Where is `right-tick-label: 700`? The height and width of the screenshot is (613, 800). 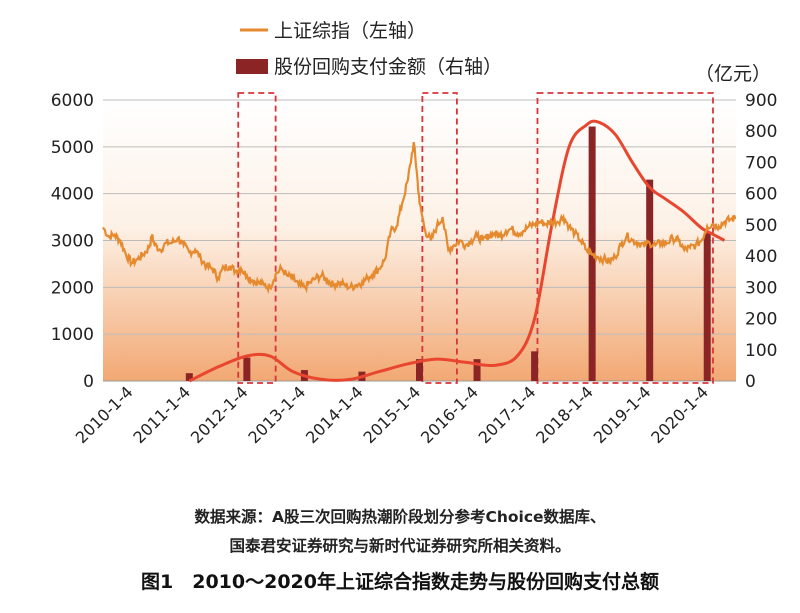
right-tick-label: 700 is located at coordinates (761, 163).